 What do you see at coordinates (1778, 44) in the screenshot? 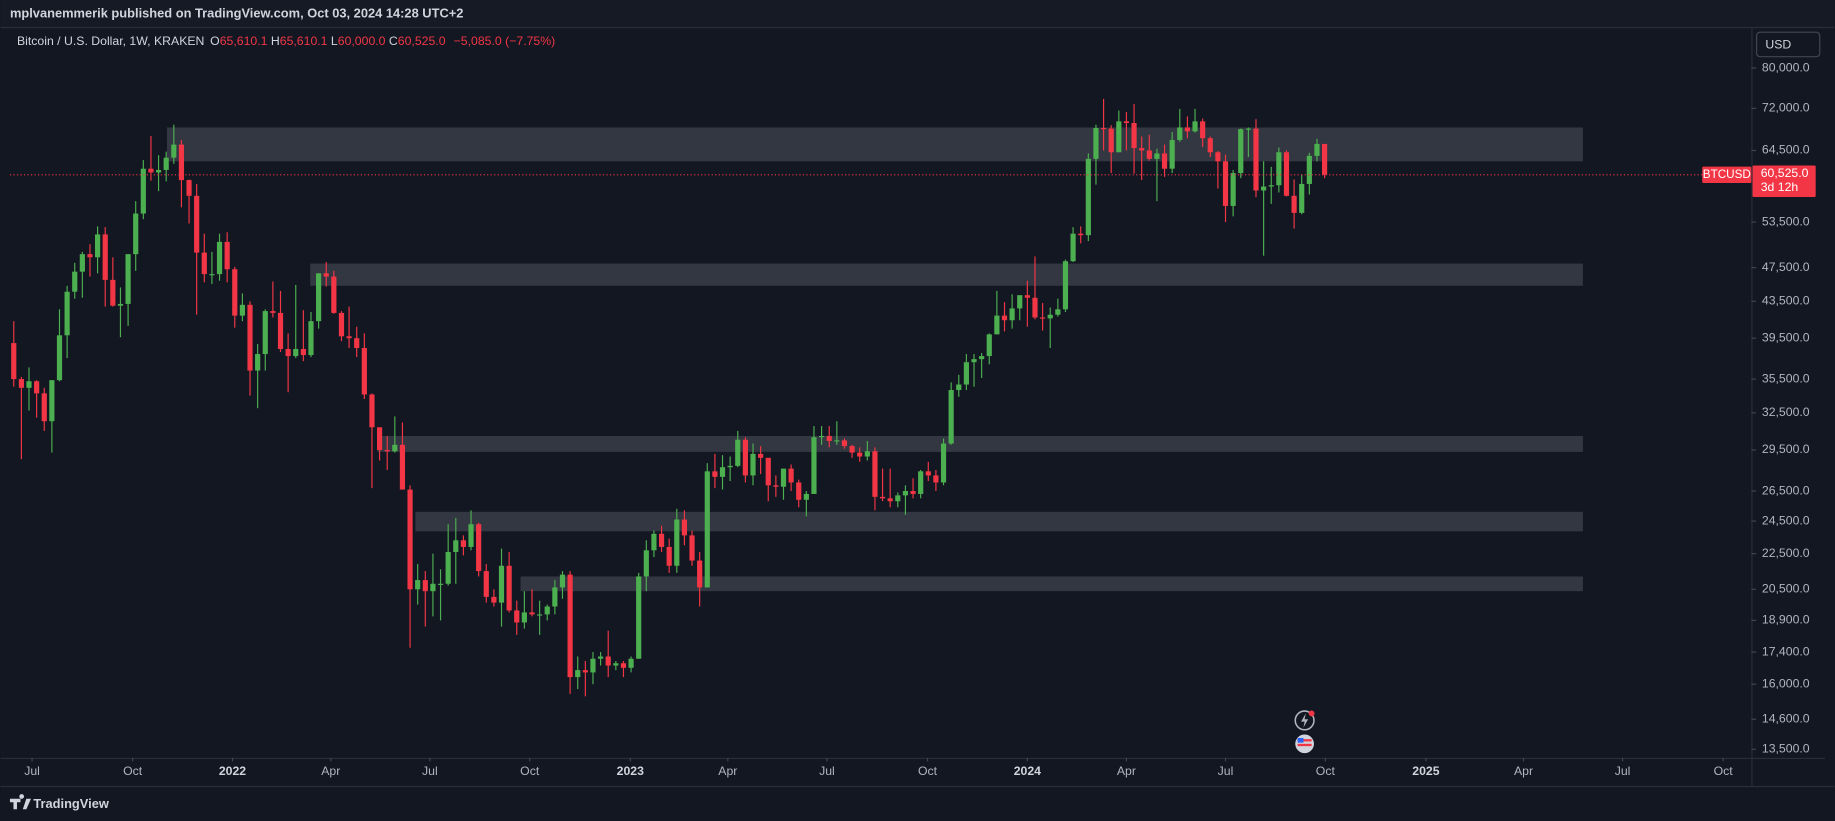
I see `currency-label: USD` at bounding box center [1778, 44].